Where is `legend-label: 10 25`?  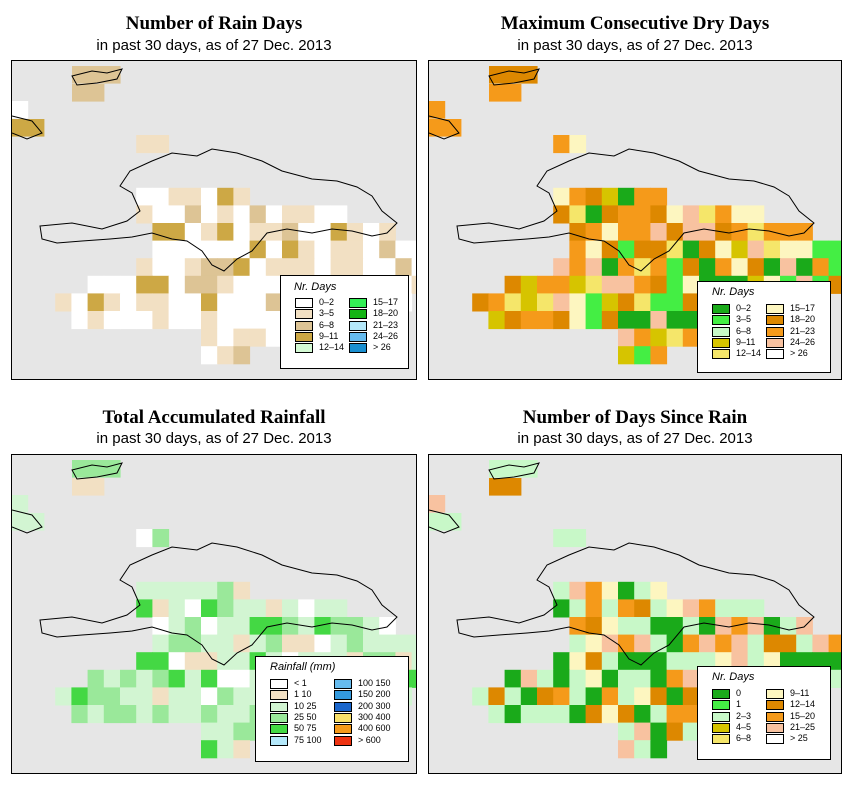
legend-label: 10 25 is located at coordinates (305, 705).